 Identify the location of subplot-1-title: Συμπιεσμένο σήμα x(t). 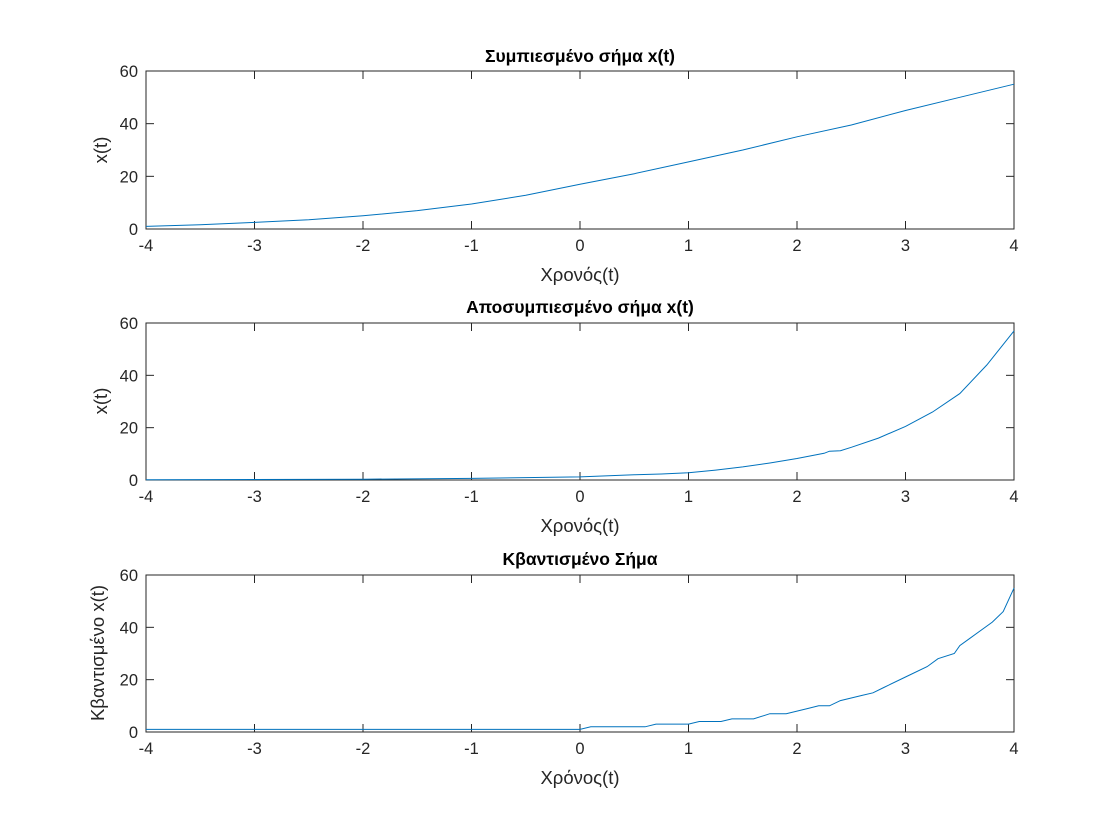
(580, 56).